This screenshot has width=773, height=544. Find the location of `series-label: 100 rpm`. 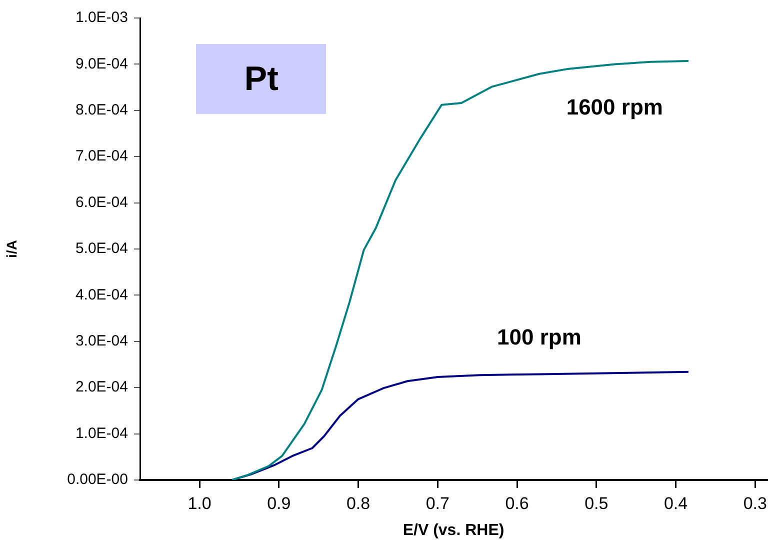

series-label: 100 rpm is located at coordinates (539, 337).